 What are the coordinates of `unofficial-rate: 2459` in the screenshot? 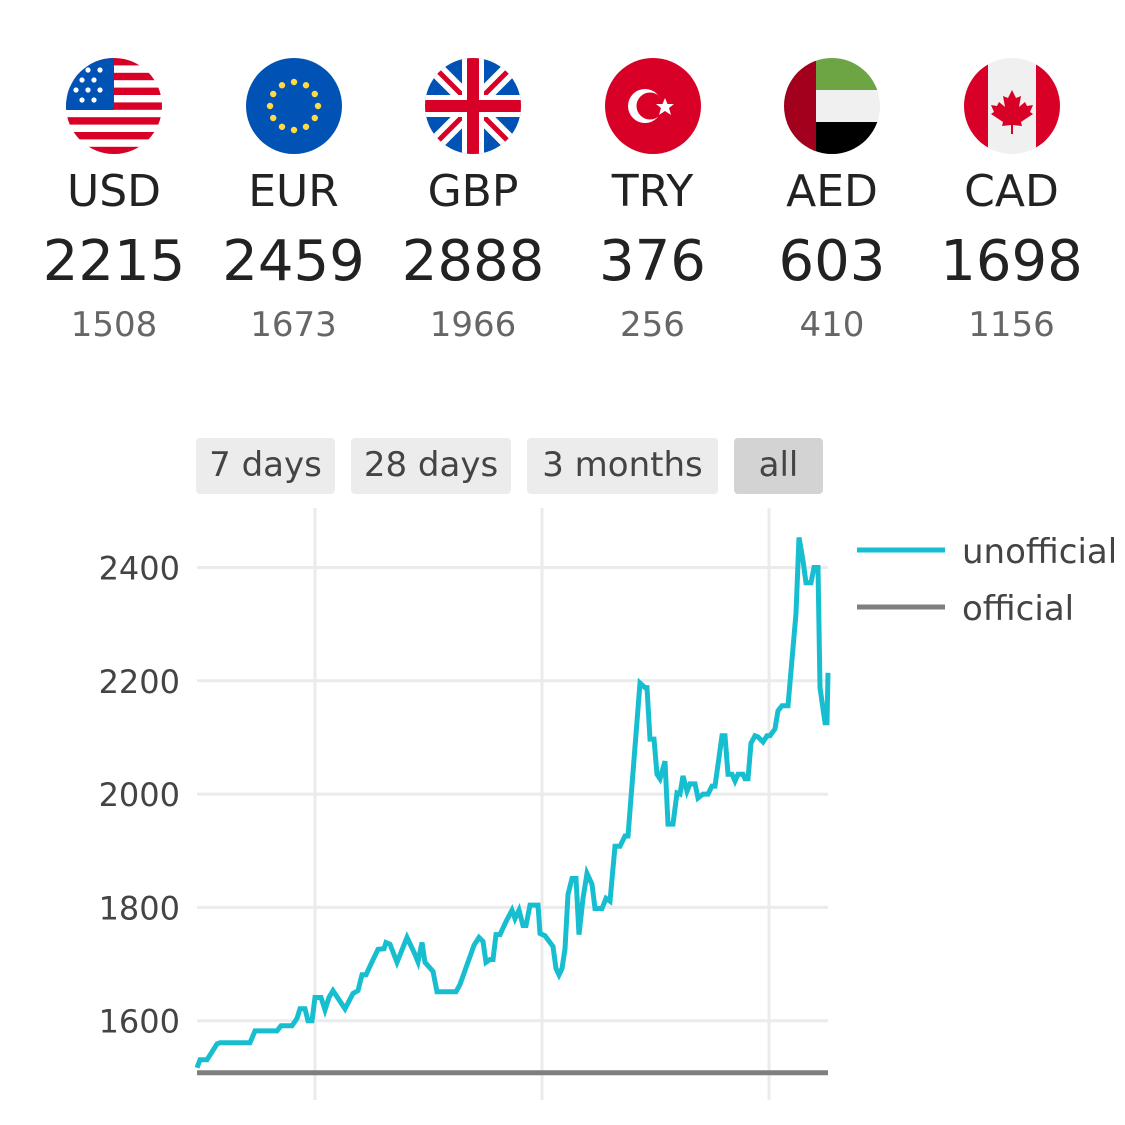 It's located at (293, 261).